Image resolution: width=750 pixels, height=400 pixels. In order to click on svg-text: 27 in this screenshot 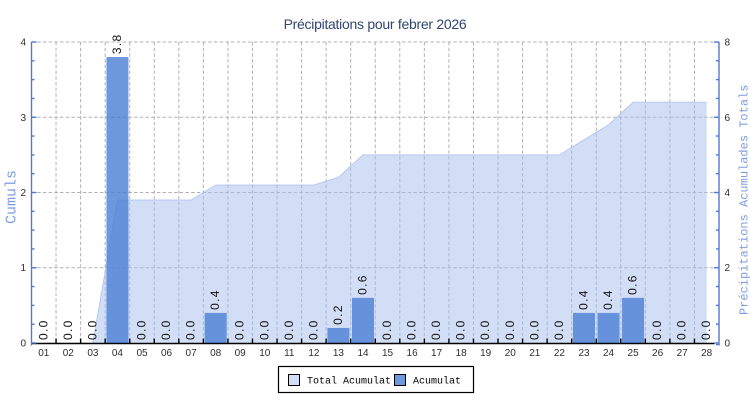, I will do `click(683, 353)`.